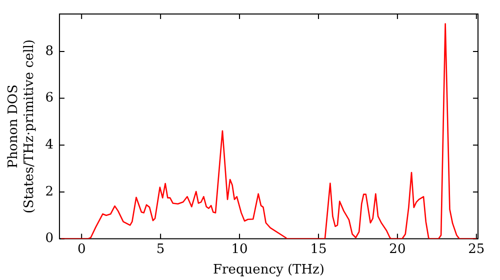 Image resolution: width=500 pixels, height=280 pixels. Describe the element at coordinates (268, 270) in the screenshot. I see `x-axis-title: Frequency (THz)` at that location.